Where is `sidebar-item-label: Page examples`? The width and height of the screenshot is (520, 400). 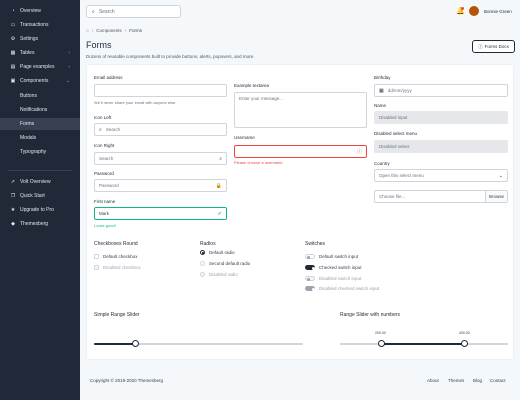
sidebar-item-label: Page examples is located at coordinates (37, 67).